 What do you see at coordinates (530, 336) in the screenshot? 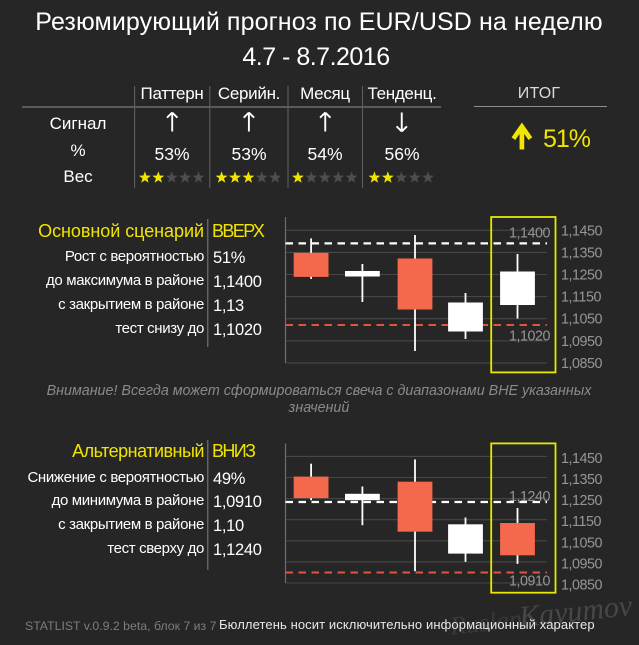
I see `svg-text: 1,1020` at bounding box center [530, 336].